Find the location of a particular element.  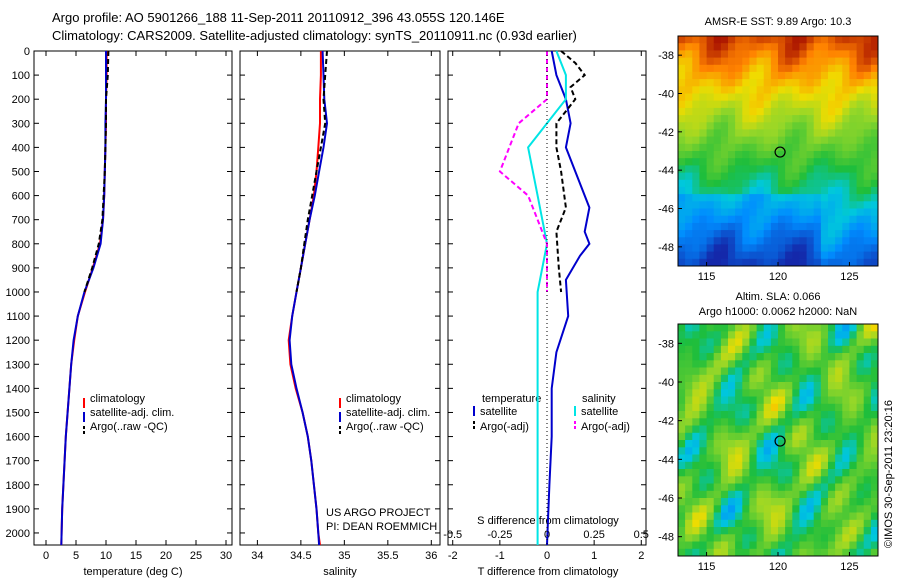

series-line-argo-raw-qc- is located at coordinates (311, 171).